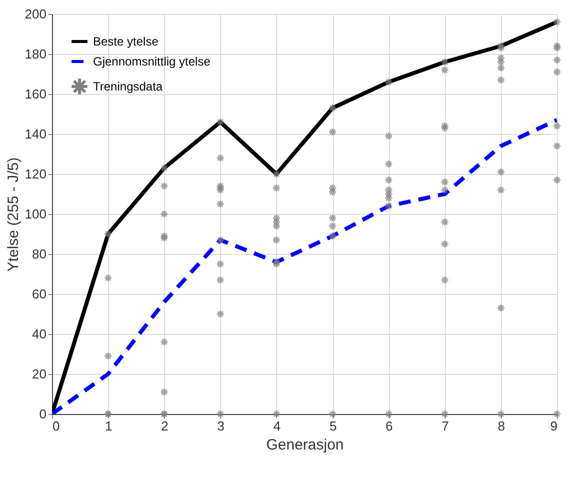  Describe the element at coordinates (126, 41) in the screenshot. I see `legend-label: Beste ytelse` at that location.